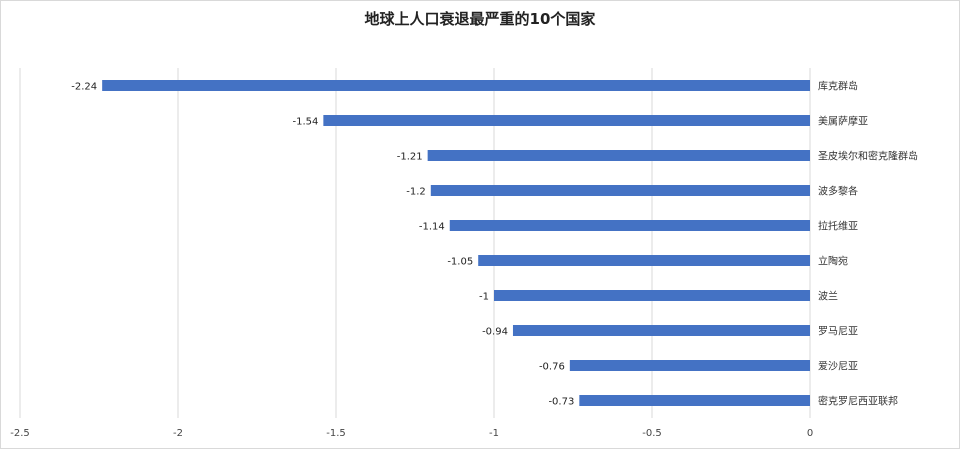 The image size is (960, 449). Describe the element at coordinates (20, 433) in the screenshot. I see `x-tick-label: -2.5` at that location.